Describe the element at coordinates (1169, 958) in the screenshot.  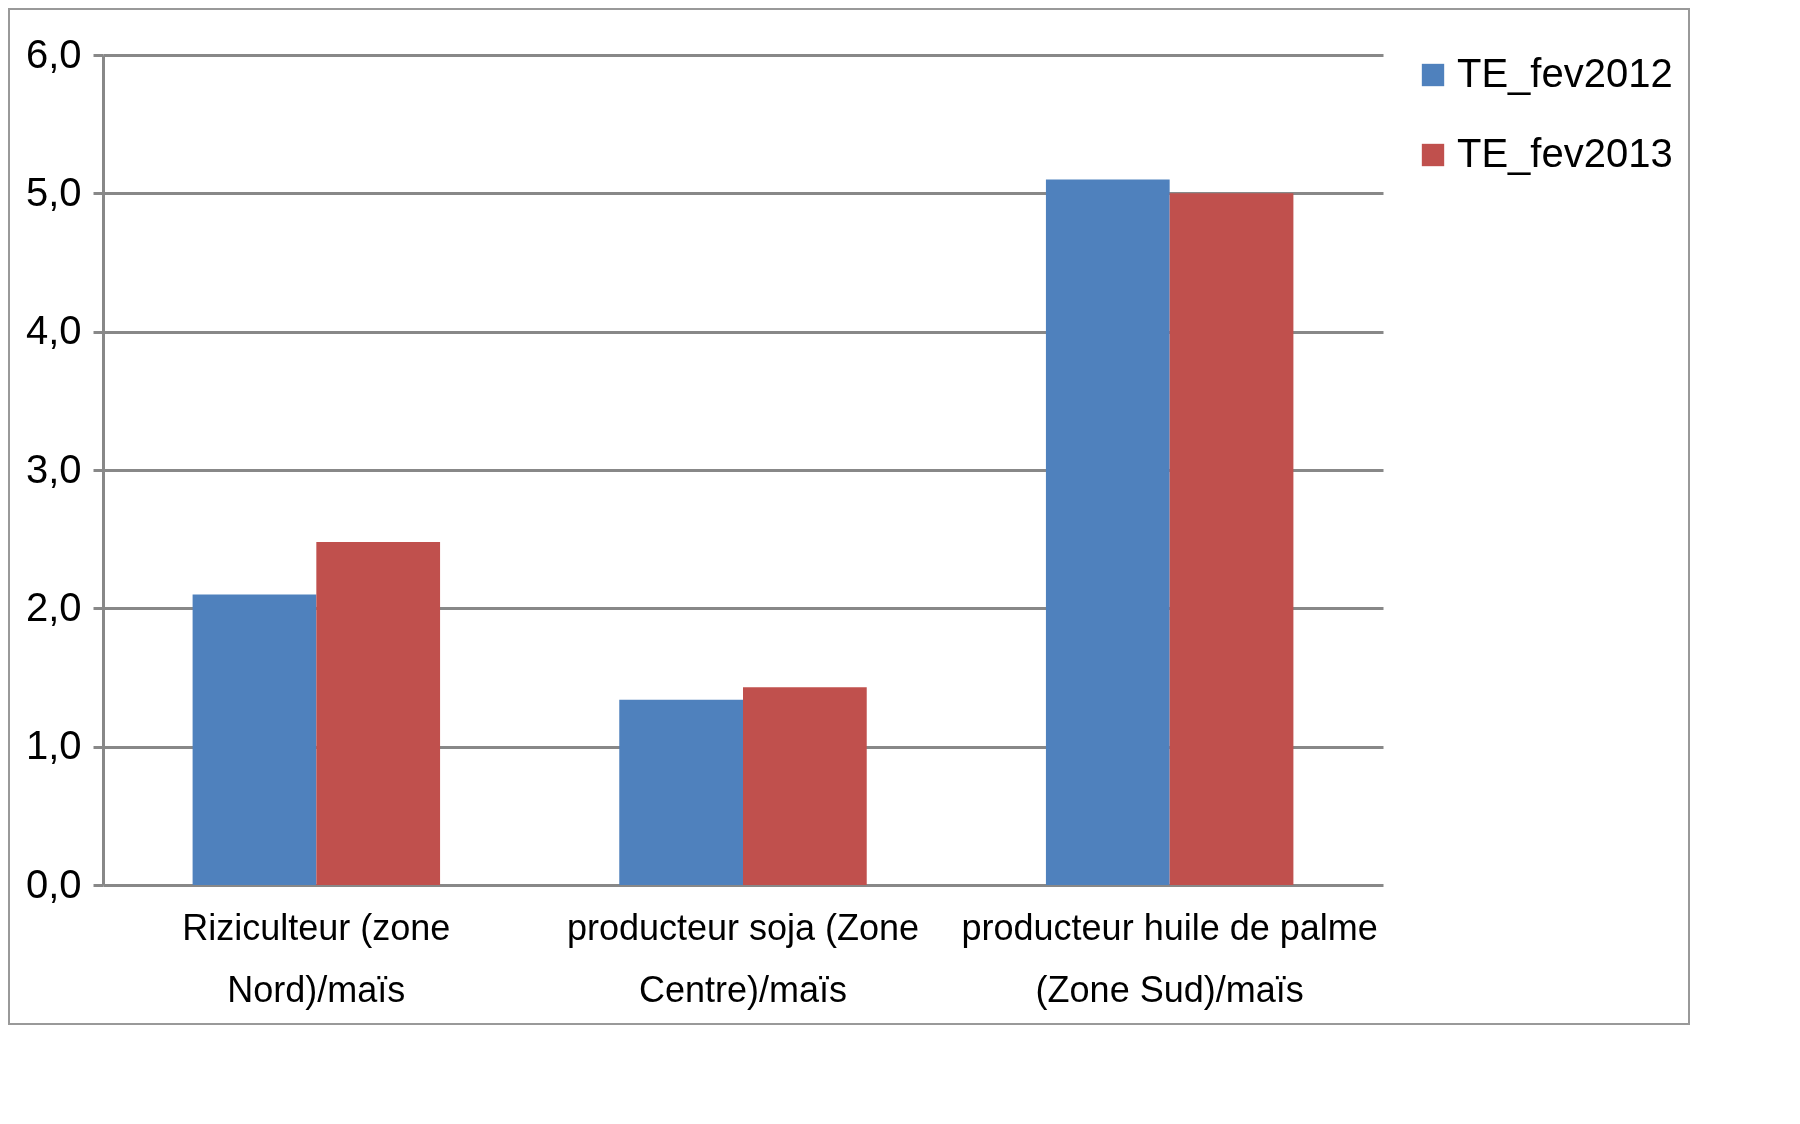
I see `x-tick-label: producteur huile de palme (Zone Sud)/maïs` at that location.